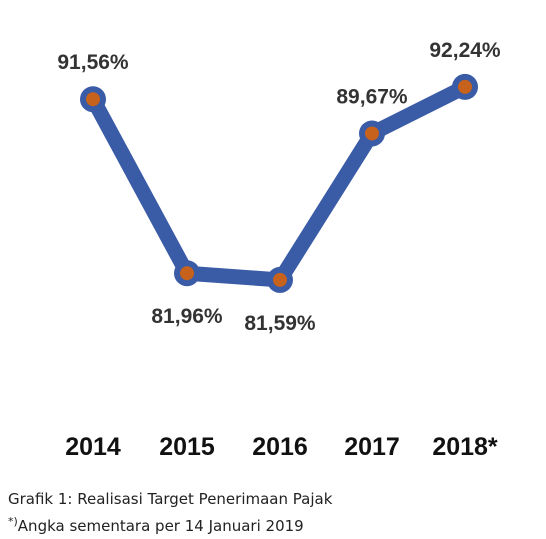 This screenshot has width=546, height=539. I want to click on data-point-2018*, so click(465, 86).